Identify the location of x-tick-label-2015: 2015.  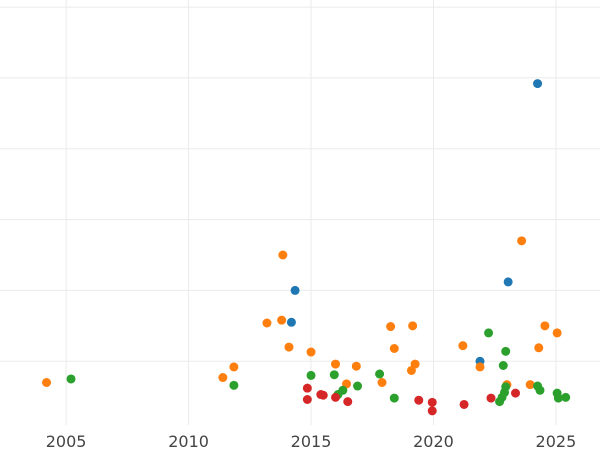
(311, 441).